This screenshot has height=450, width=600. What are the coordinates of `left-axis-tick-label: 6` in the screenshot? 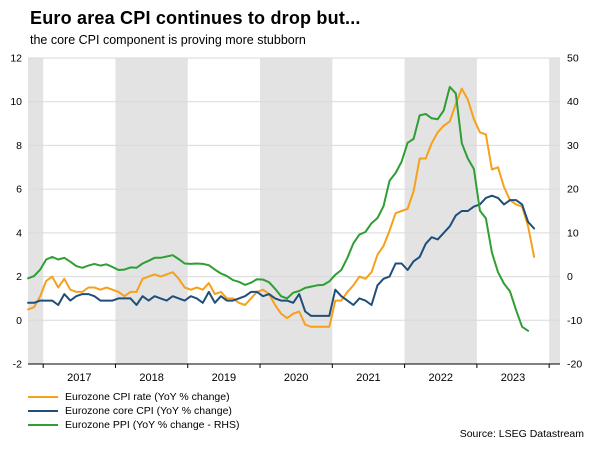 It's located at (19, 190).